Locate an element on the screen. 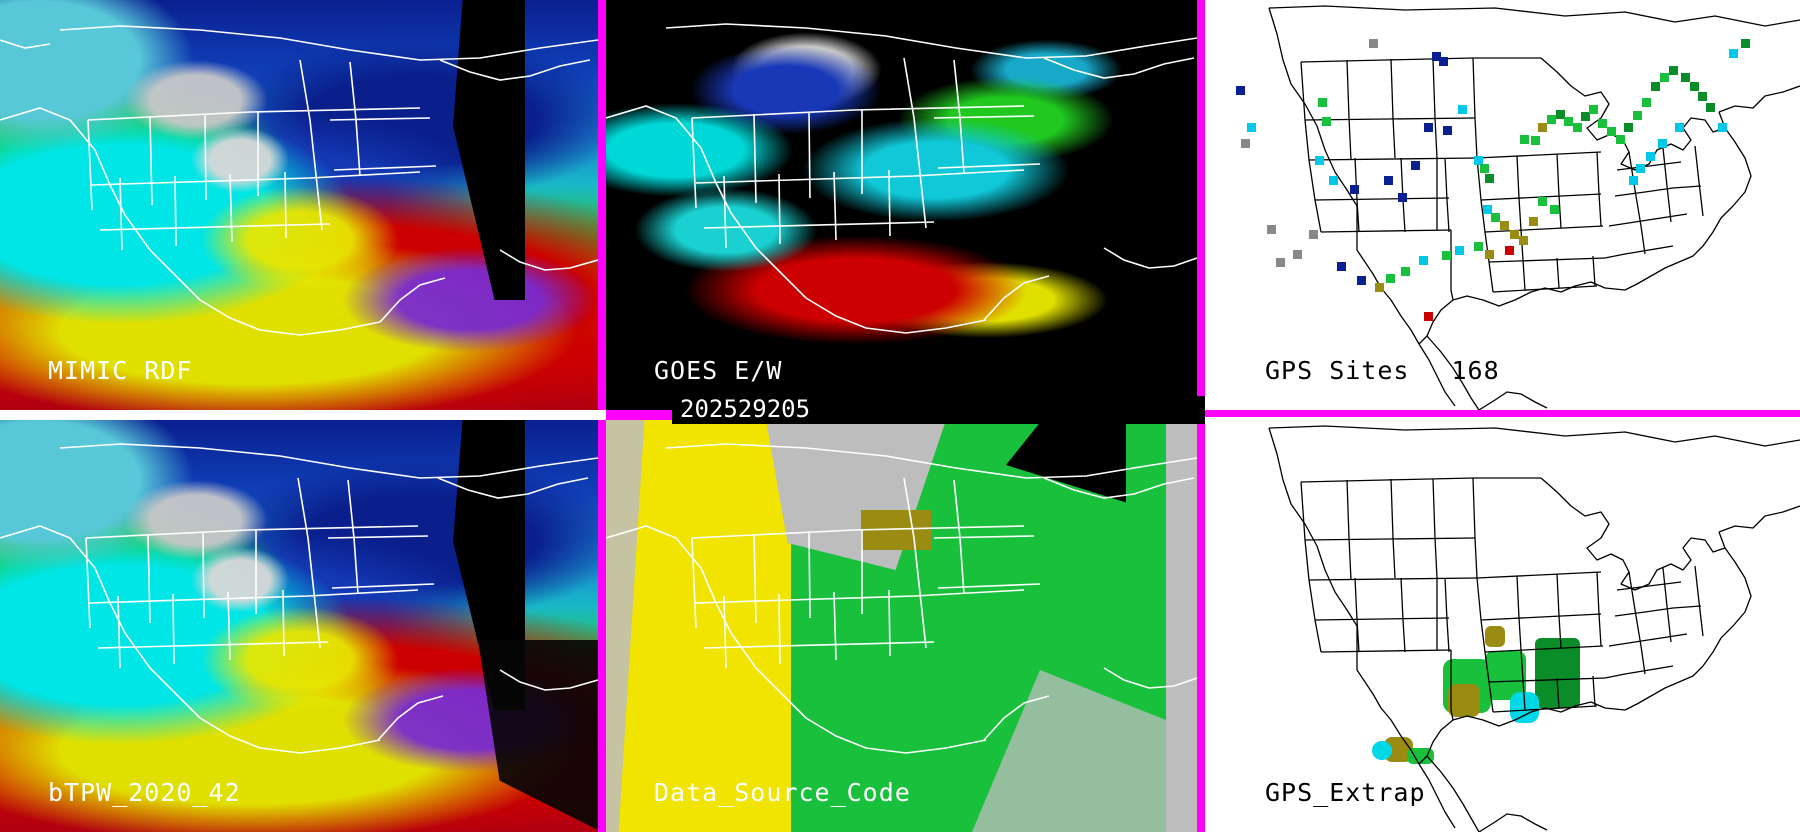  gps-sites-count: 168 is located at coordinates (1475, 370).